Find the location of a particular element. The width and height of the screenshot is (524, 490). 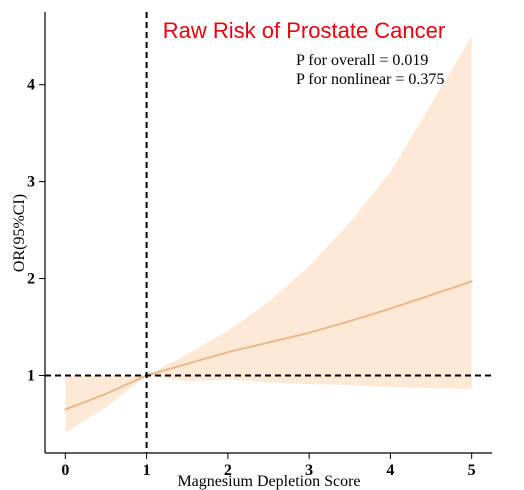

y-tick-label: 3 is located at coordinates (31, 182).